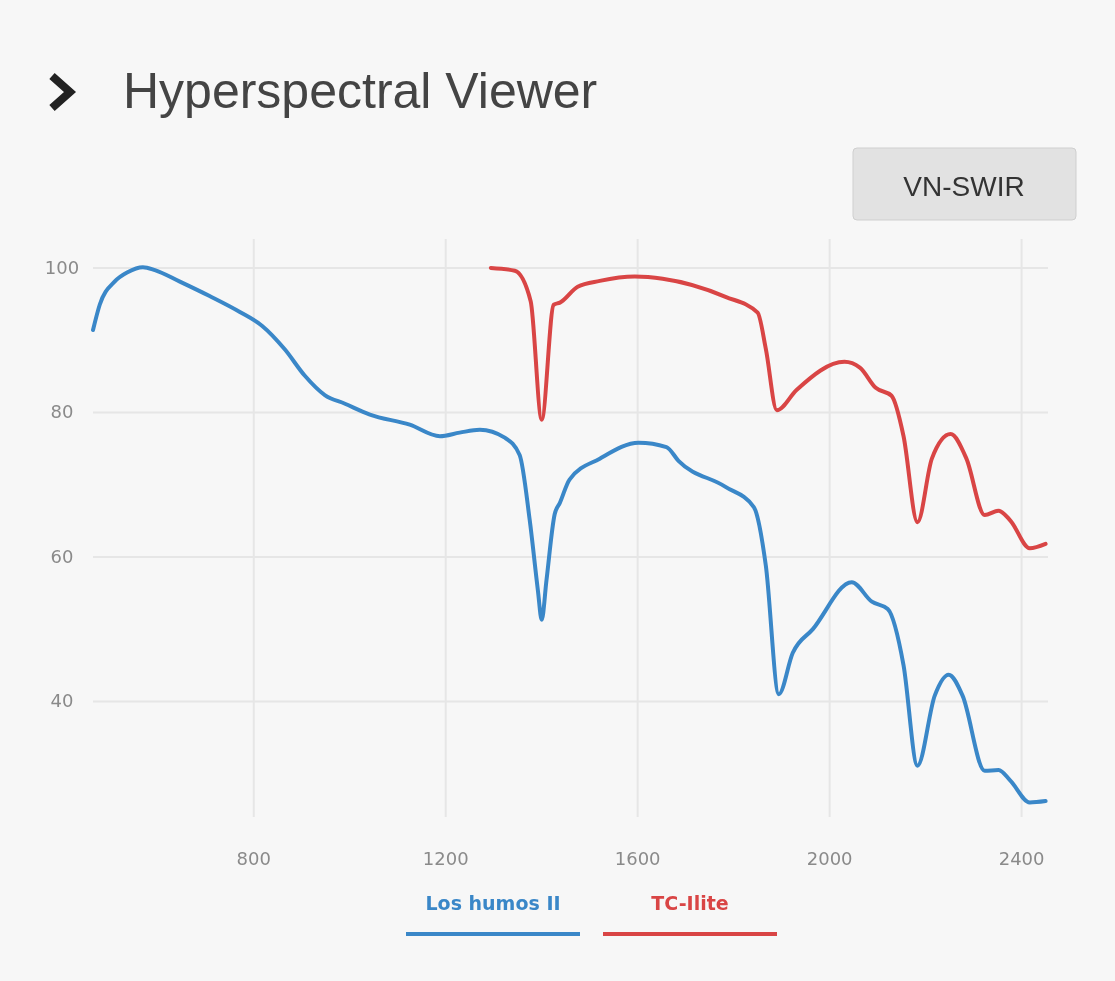 The height and width of the screenshot is (981, 1115). What do you see at coordinates (62, 556) in the screenshot?
I see `y-tick-label: 60` at bounding box center [62, 556].